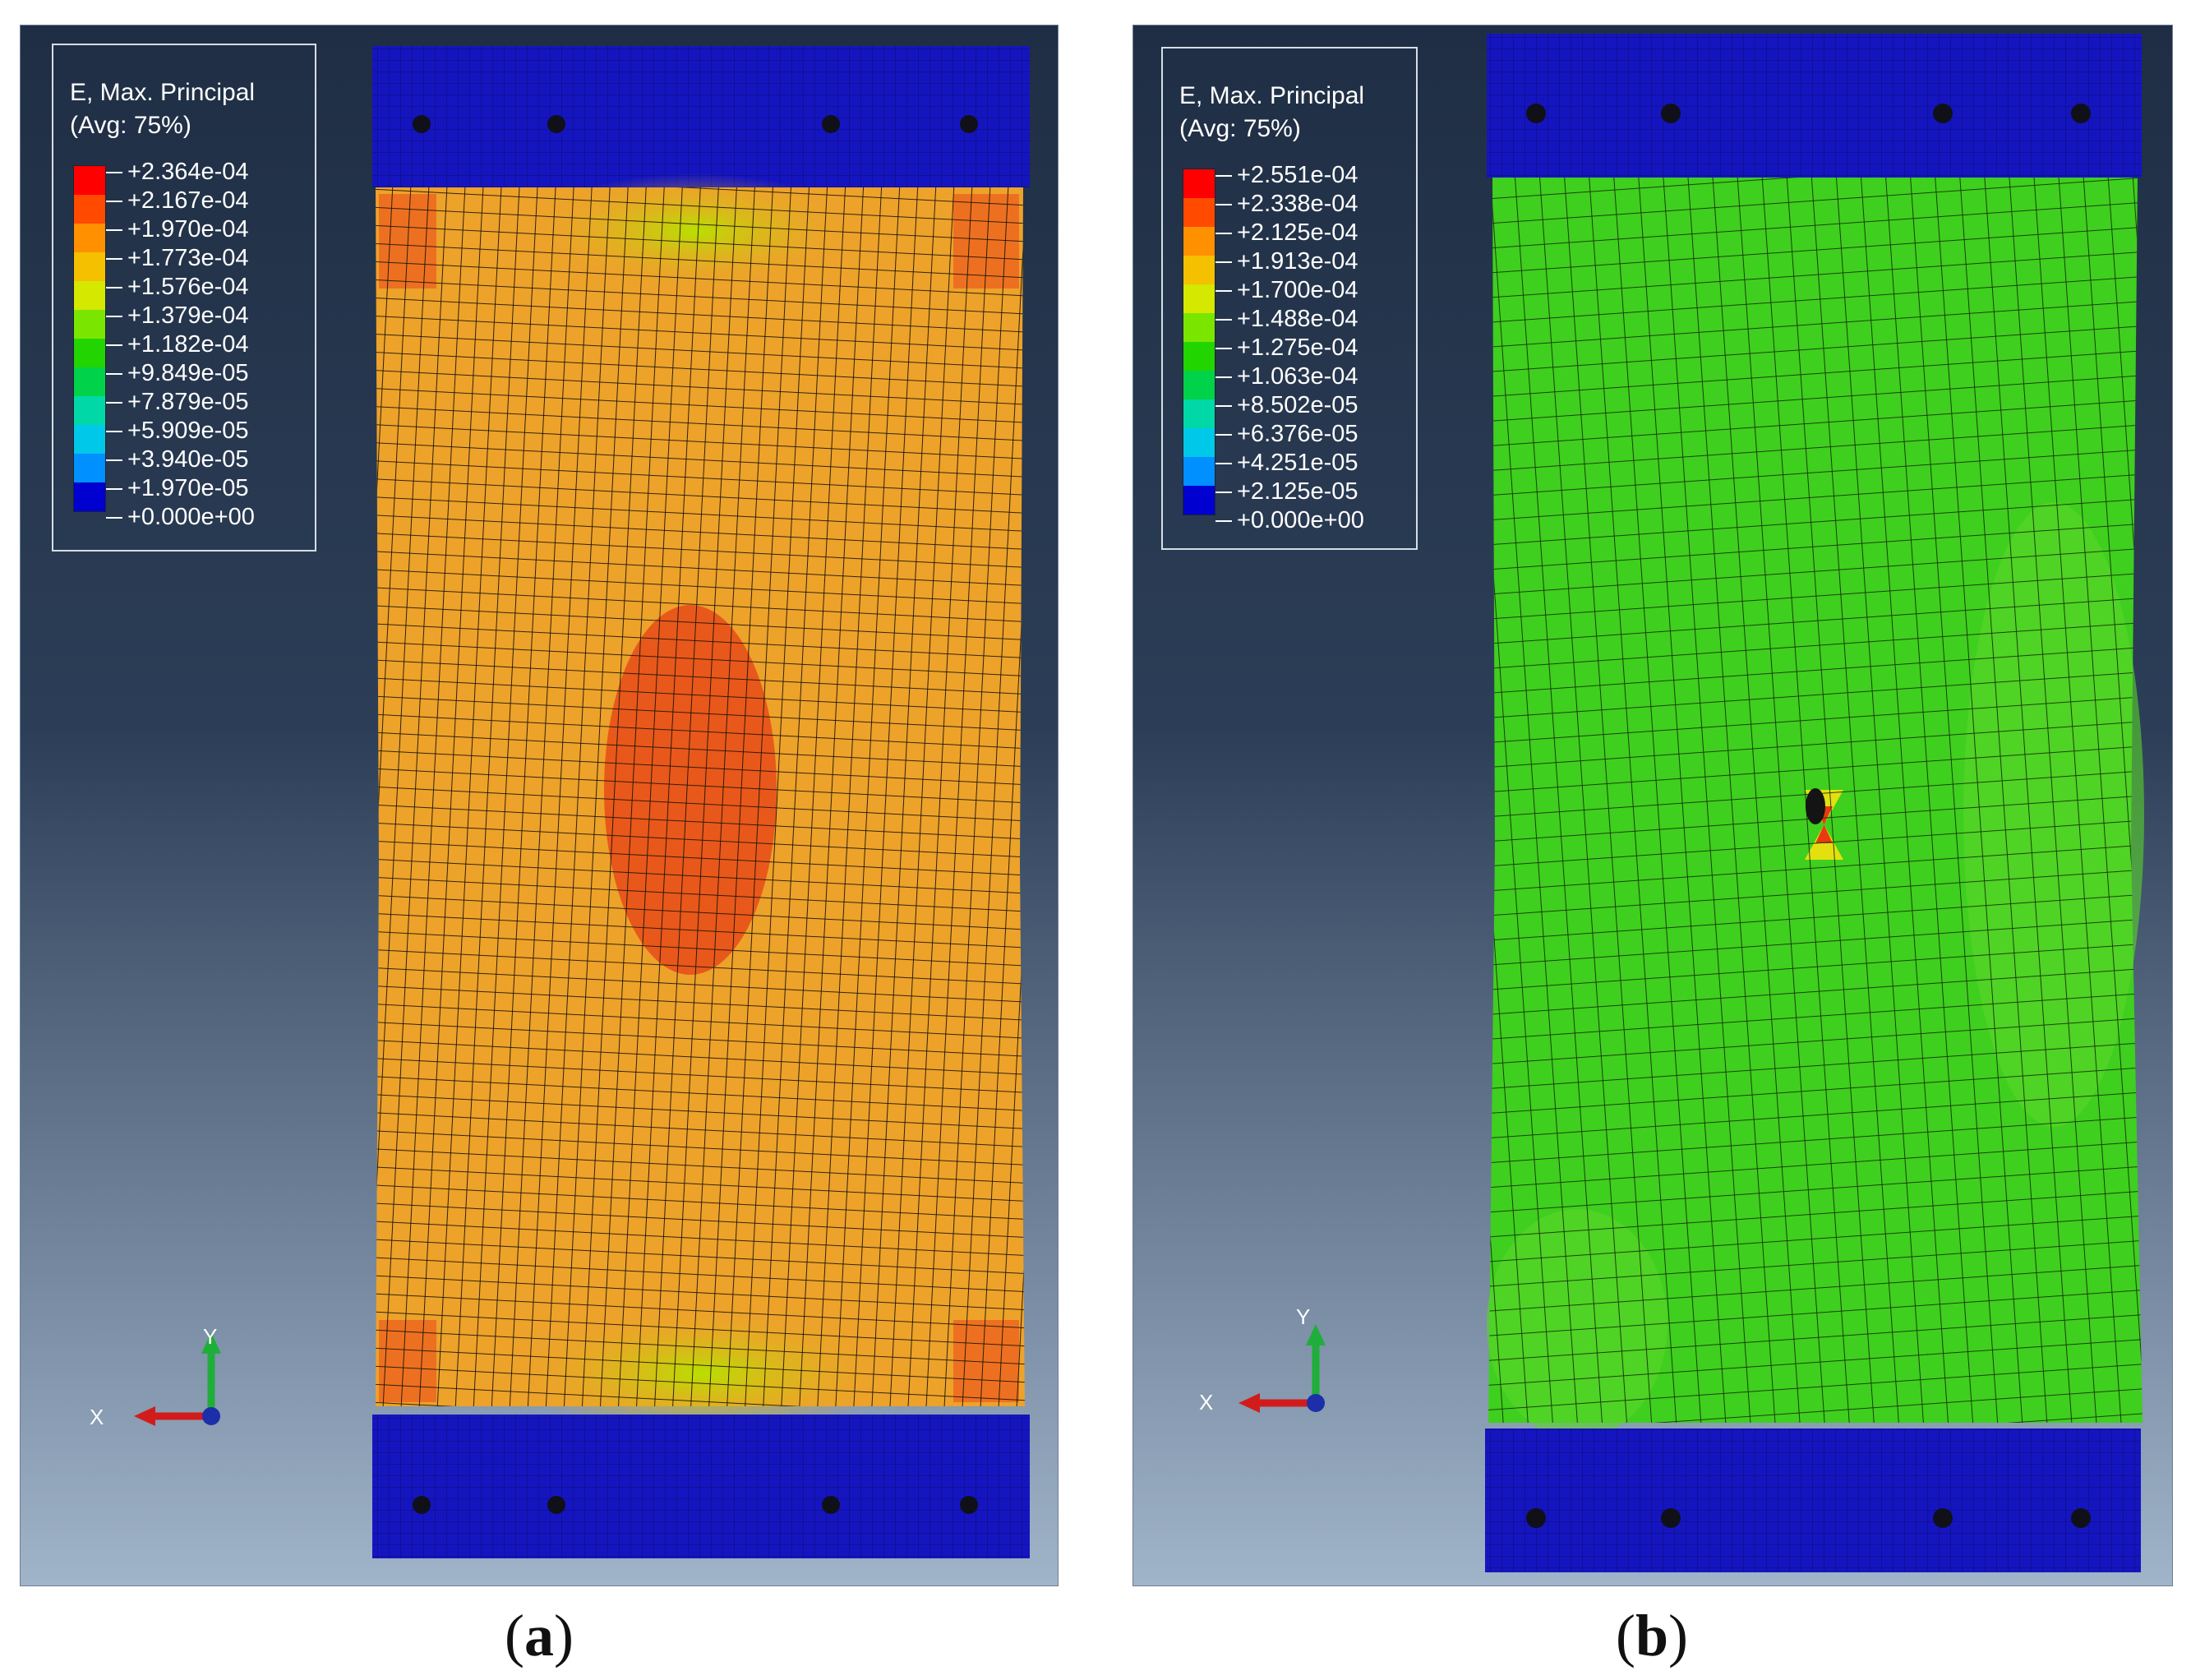  Describe the element at coordinates (1286, 319) in the screenshot. I see `legend-value: +1.488e-04` at that location.